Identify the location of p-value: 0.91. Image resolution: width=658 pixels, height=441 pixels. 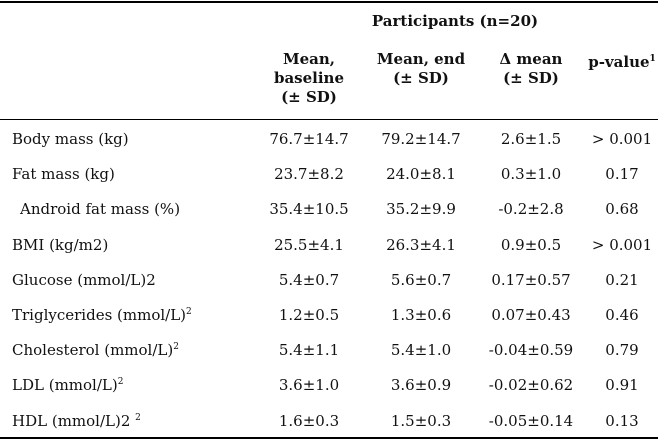
(622, 385).